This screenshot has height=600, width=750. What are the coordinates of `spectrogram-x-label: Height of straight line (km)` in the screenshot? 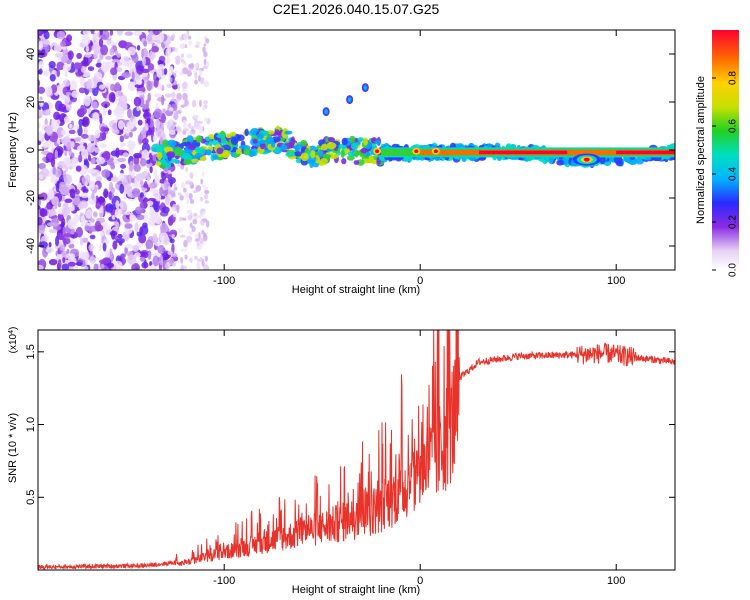 It's located at (356, 290).